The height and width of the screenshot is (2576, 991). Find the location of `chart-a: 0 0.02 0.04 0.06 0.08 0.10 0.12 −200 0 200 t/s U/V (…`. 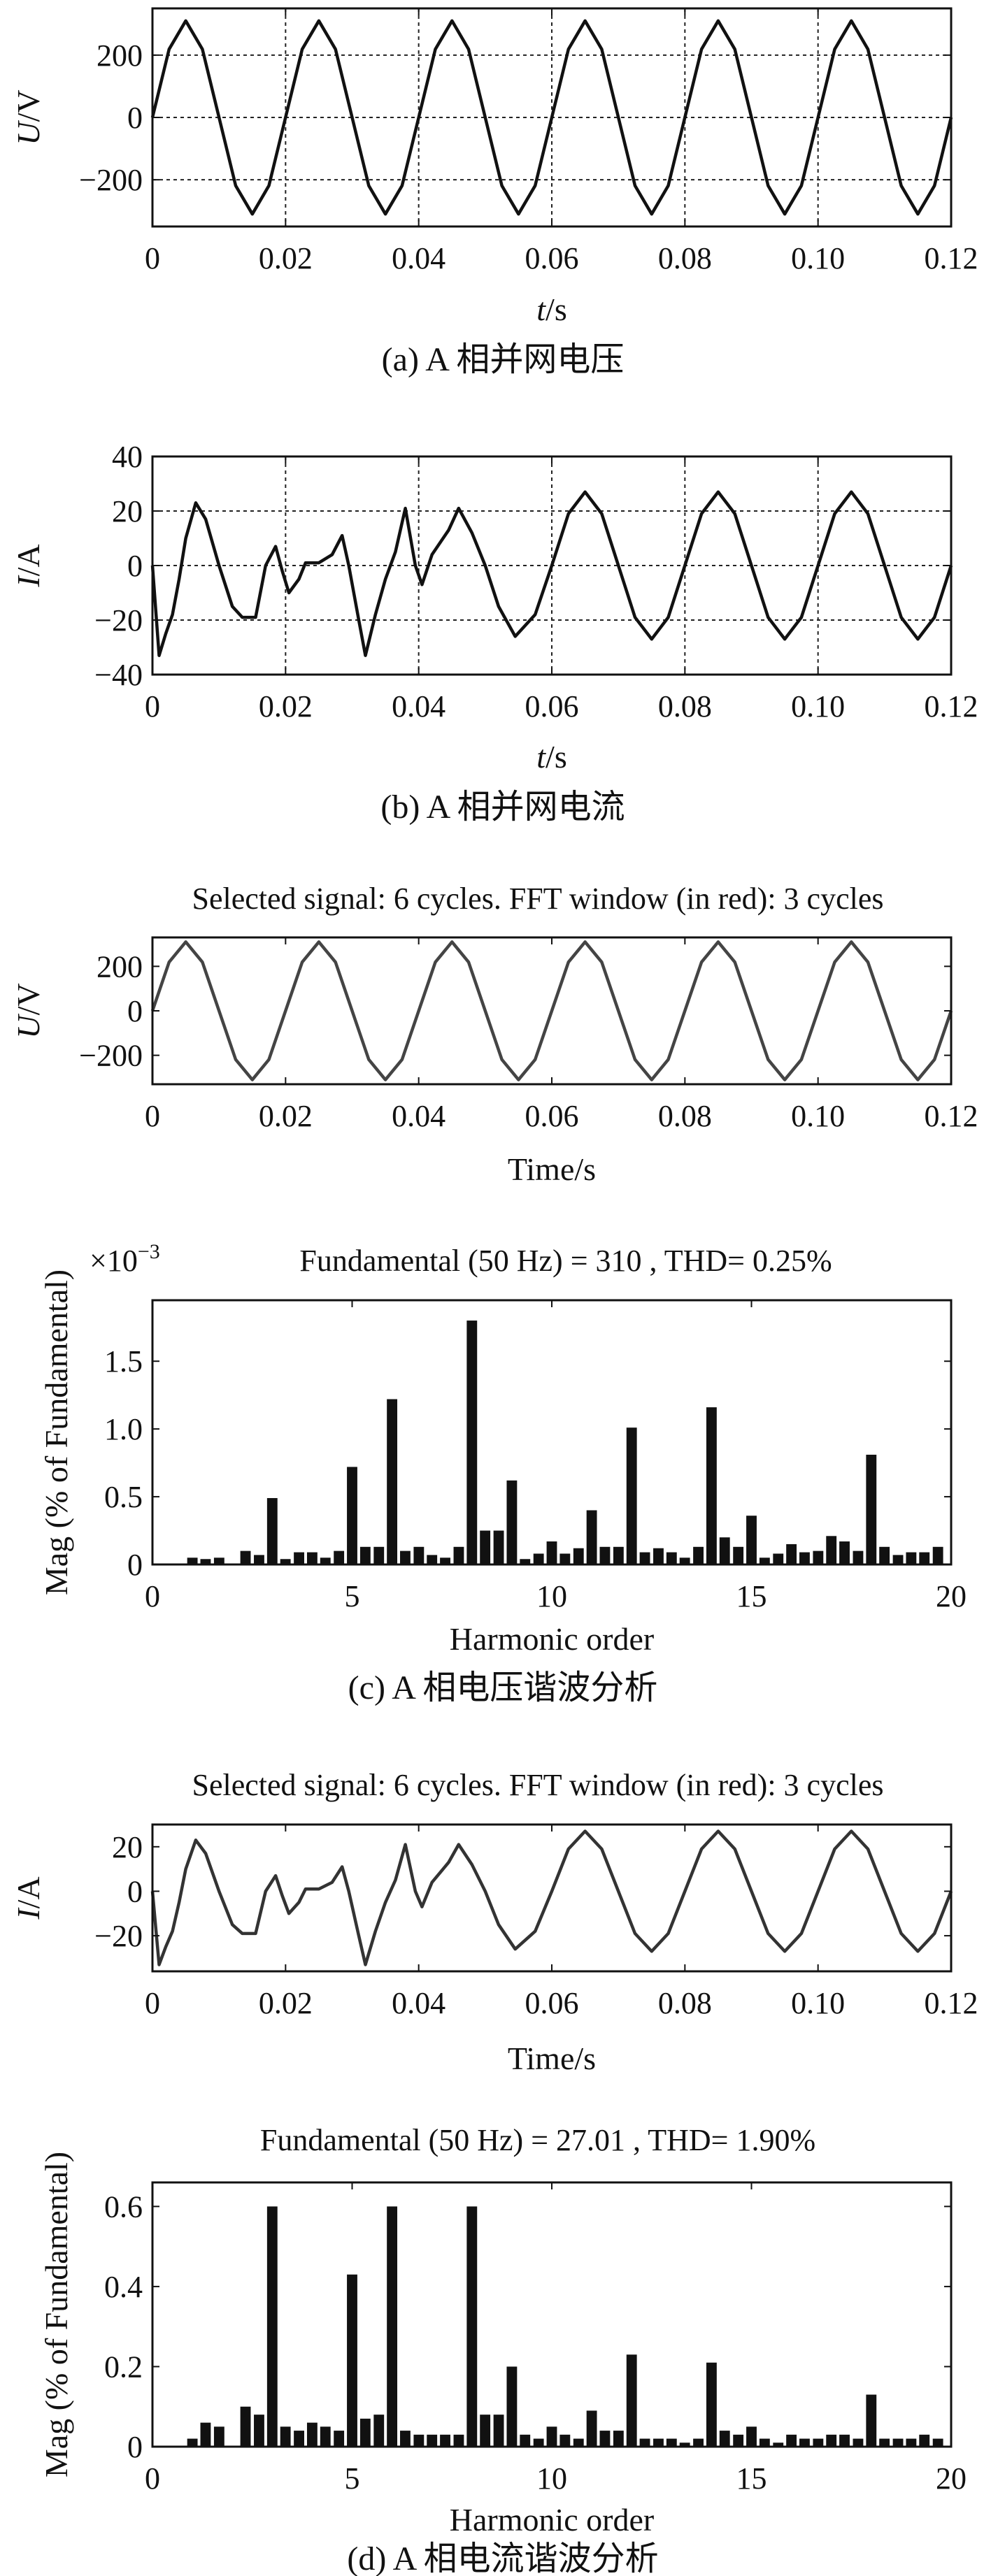

chart-a: 0 0.02 0.04 0.06 0.08 0.10 0.12 −200 0 200 t/s U/V (… is located at coordinates (494, 192).